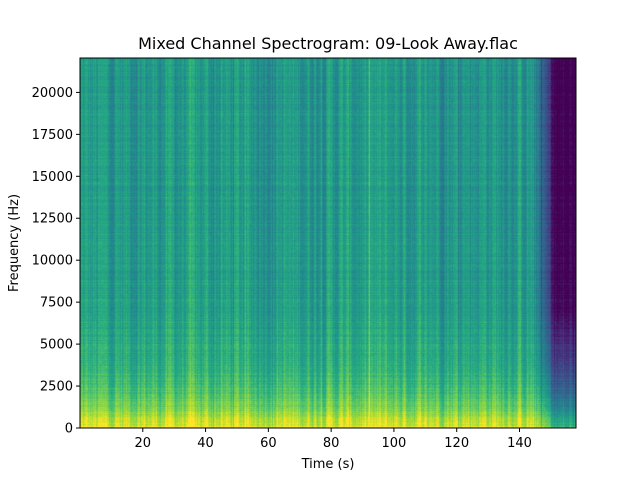  Describe the element at coordinates (394, 443) in the screenshot. I see `x-tick-label: 100` at that location.